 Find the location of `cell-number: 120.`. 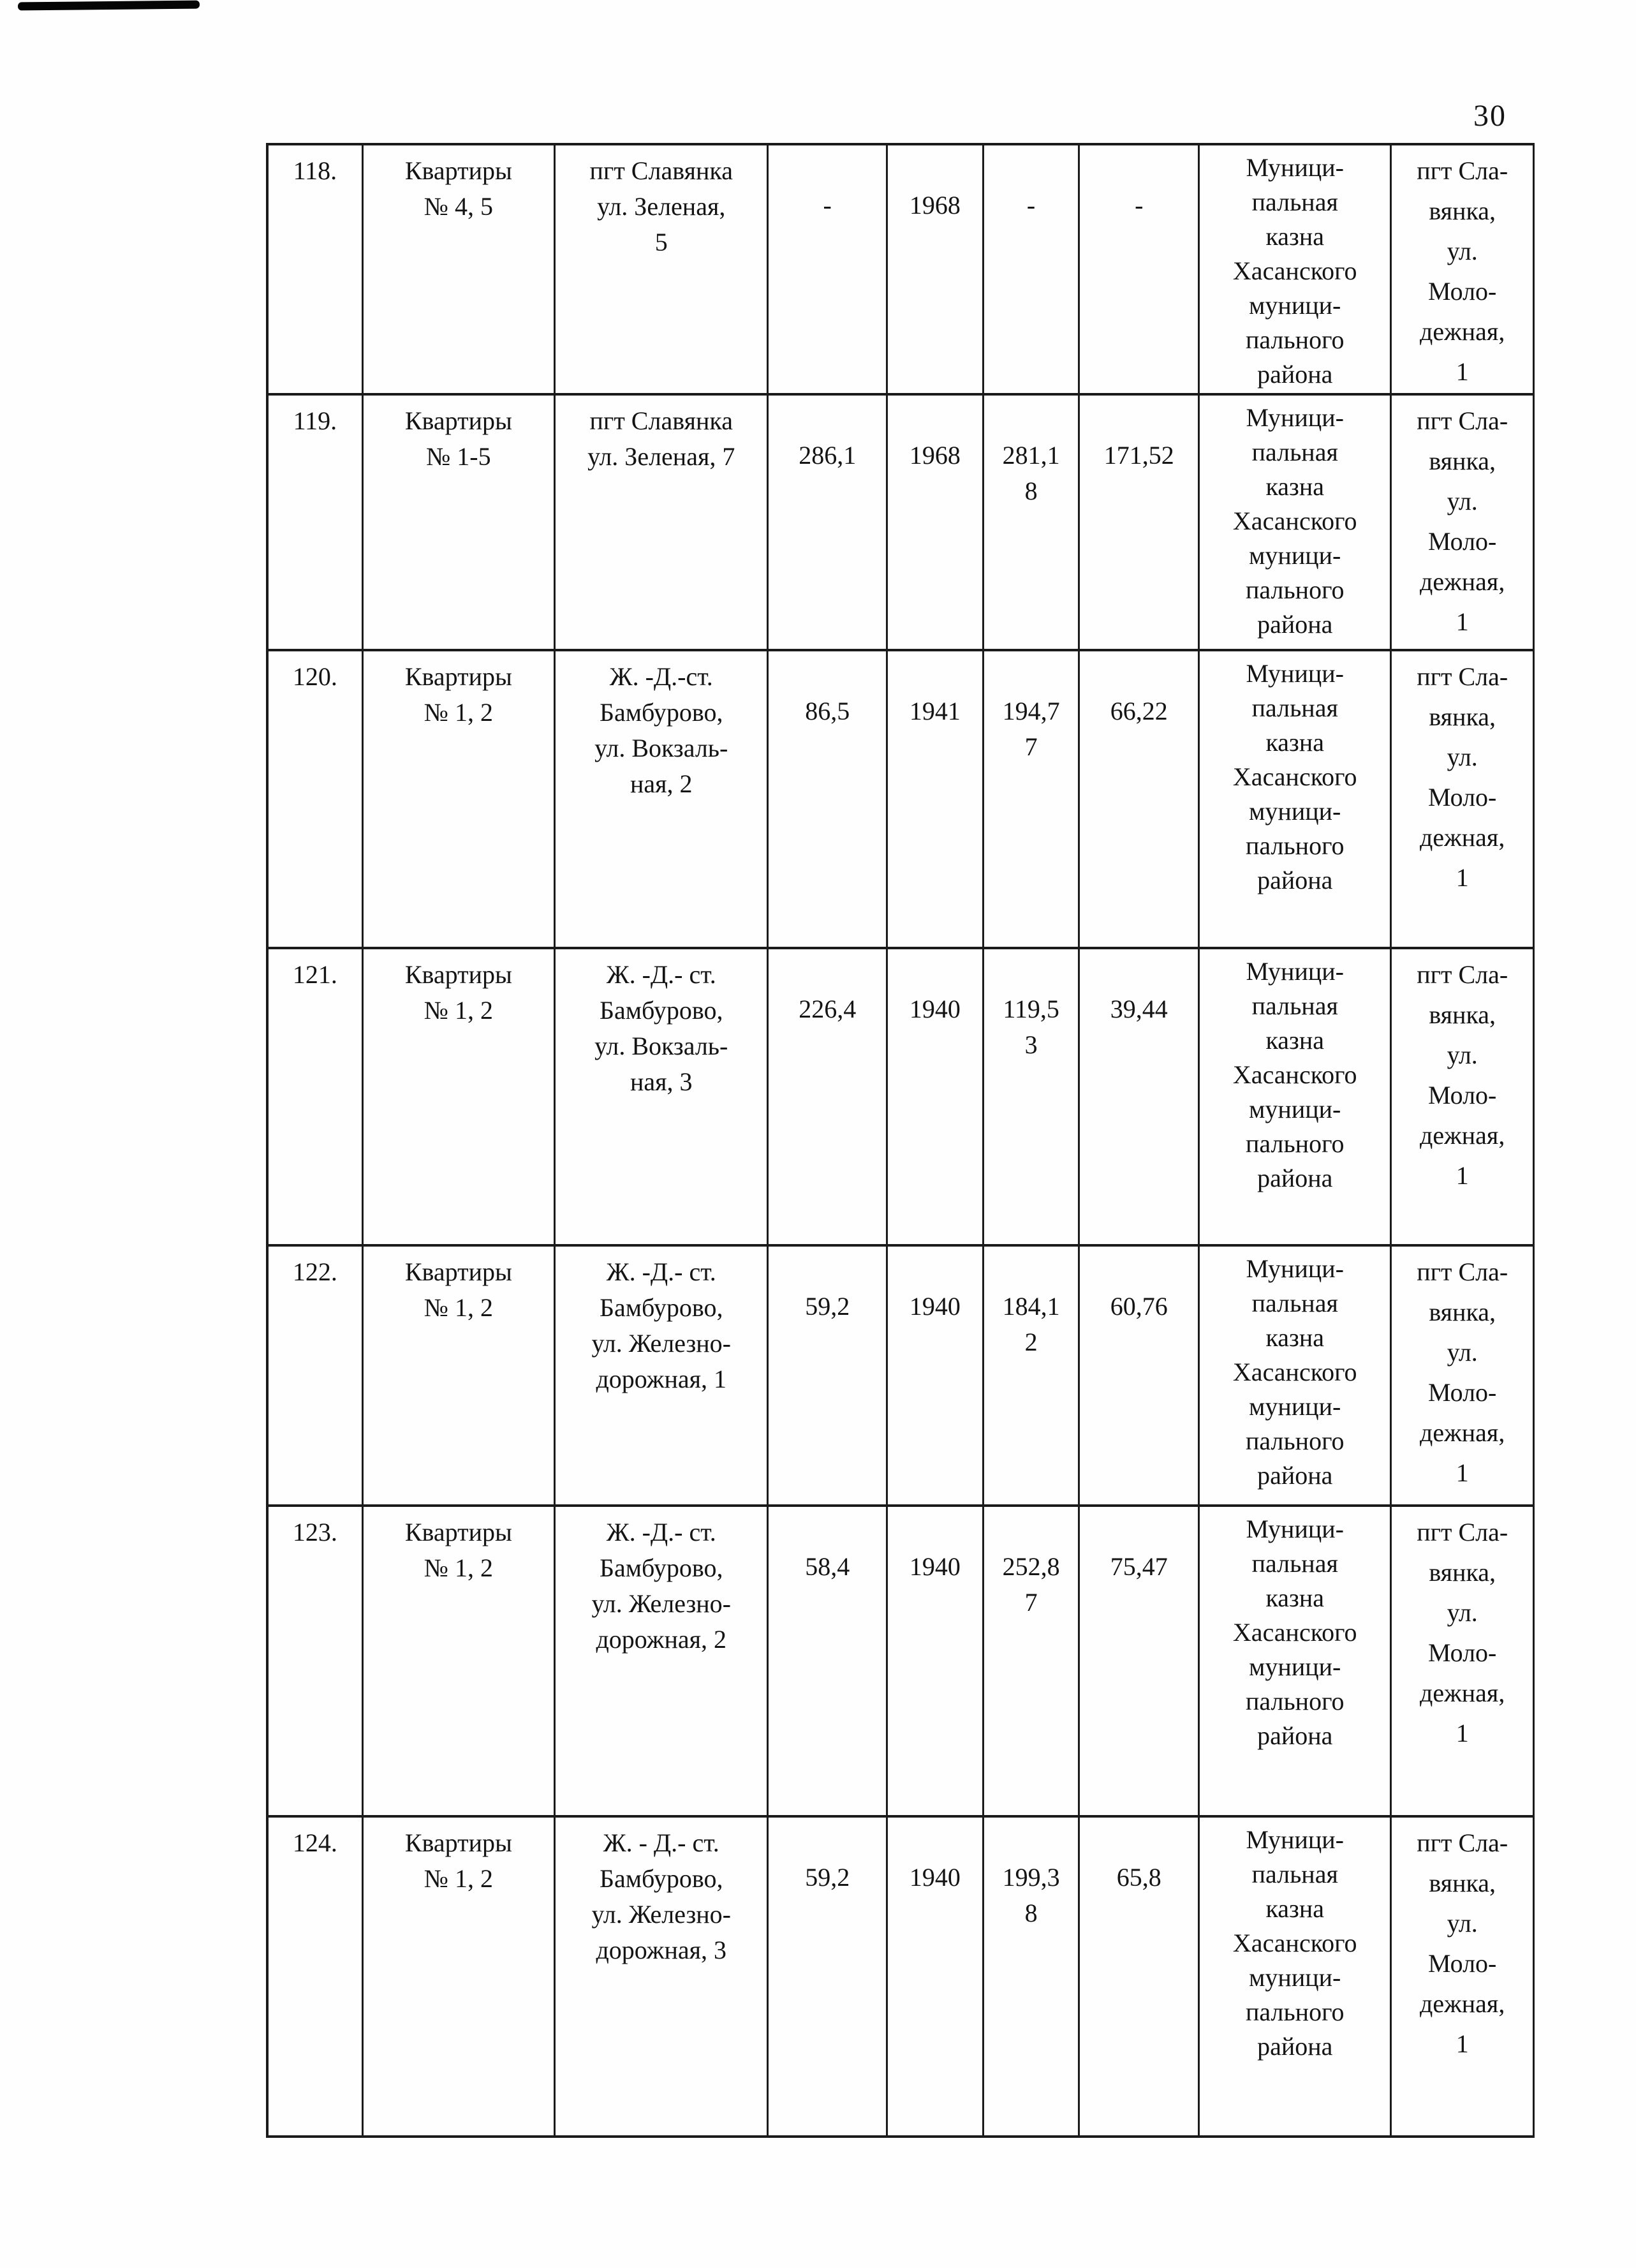

cell-number: 120. is located at coordinates (316, 800).